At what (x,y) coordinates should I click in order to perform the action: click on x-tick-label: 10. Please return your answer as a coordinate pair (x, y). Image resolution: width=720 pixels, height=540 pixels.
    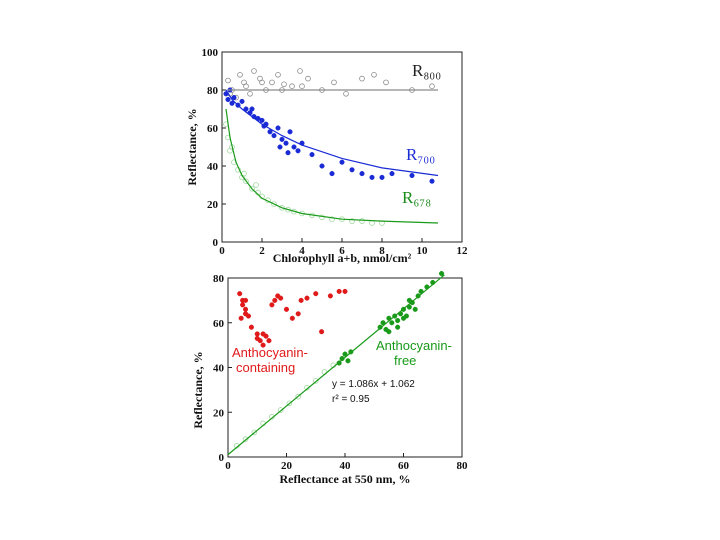
    Looking at the image, I should click on (423, 251).